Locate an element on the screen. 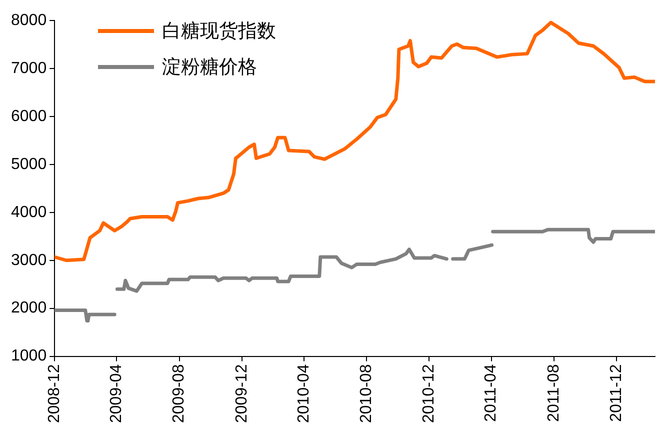 Image resolution: width=665 pixels, height=434 pixels. x-tick-label: 2011-04 is located at coordinates (491, 393).